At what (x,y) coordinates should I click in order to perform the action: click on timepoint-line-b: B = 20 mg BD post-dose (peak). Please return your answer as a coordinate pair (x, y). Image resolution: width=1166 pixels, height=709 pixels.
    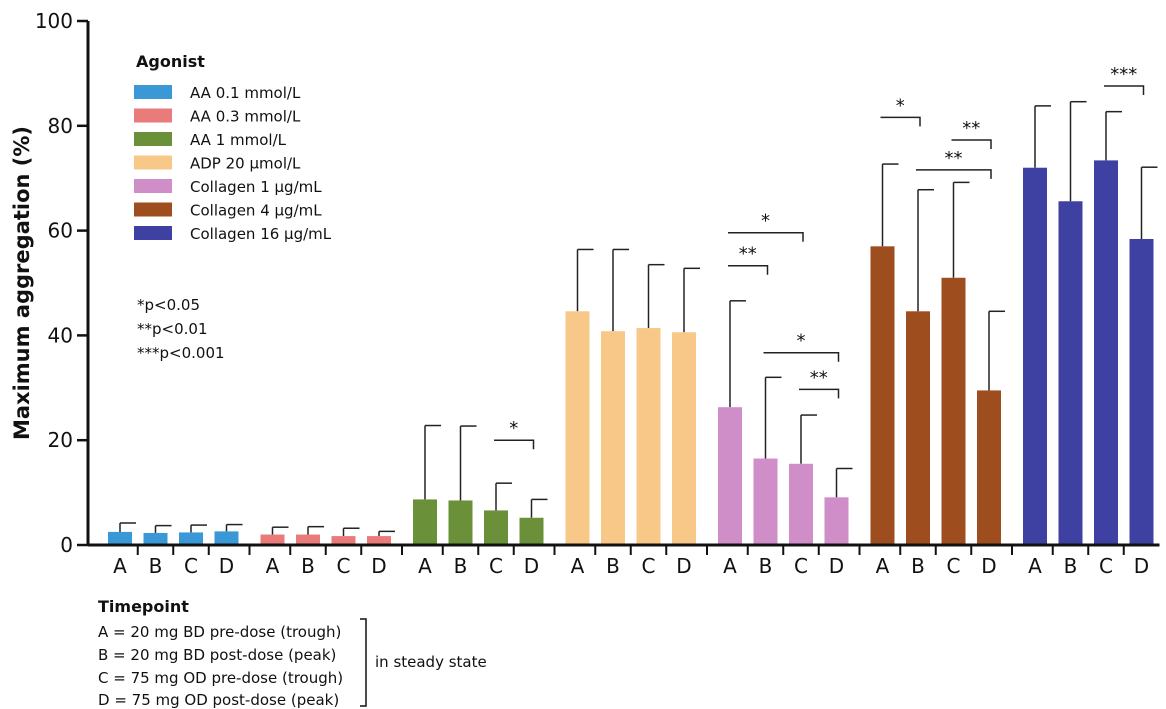
    Looking at the image, I should click on (217, 655).